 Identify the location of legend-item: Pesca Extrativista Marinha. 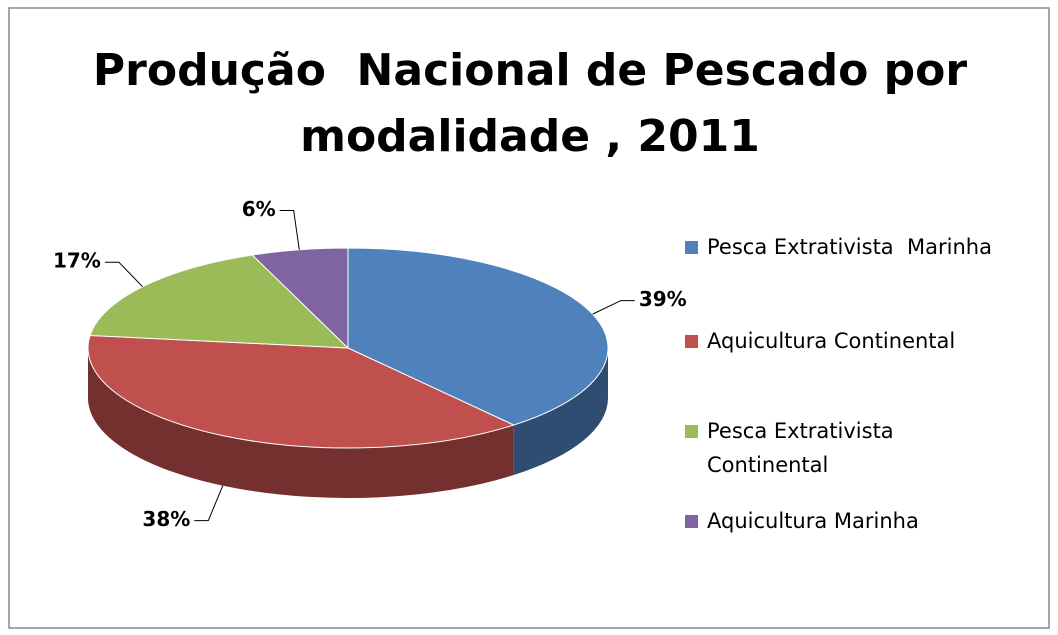
(850, 247).